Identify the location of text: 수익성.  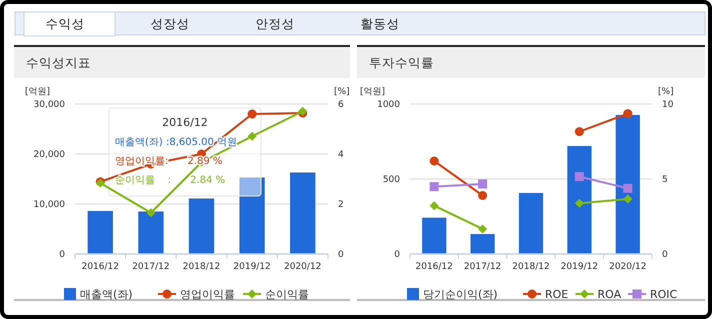
(65, 23).